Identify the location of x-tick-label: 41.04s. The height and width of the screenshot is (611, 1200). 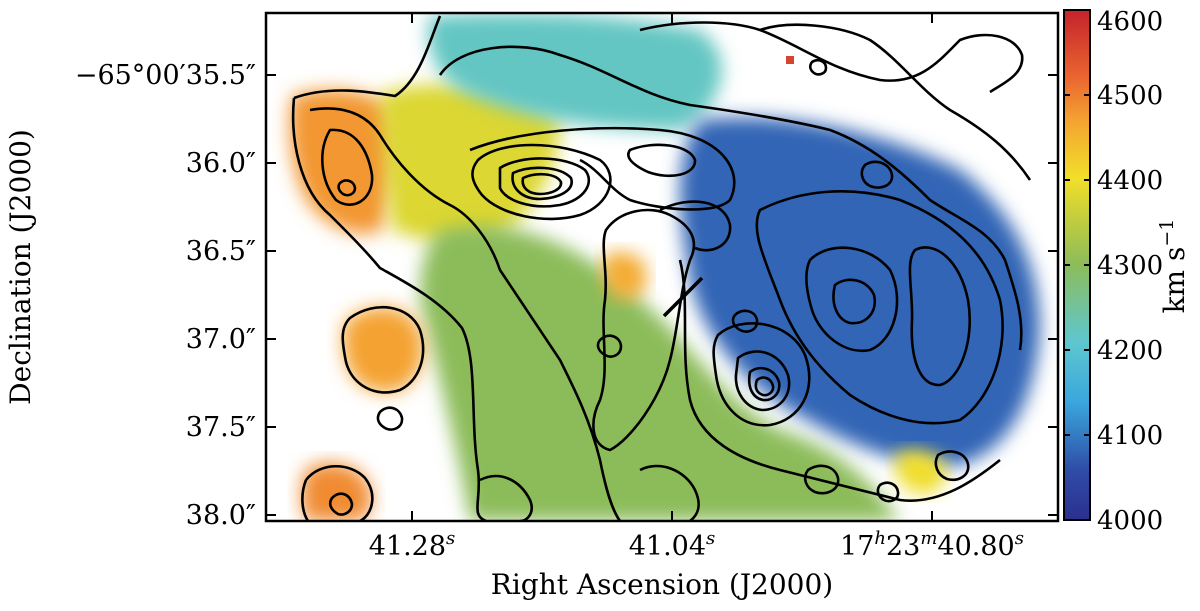
(672, 545).